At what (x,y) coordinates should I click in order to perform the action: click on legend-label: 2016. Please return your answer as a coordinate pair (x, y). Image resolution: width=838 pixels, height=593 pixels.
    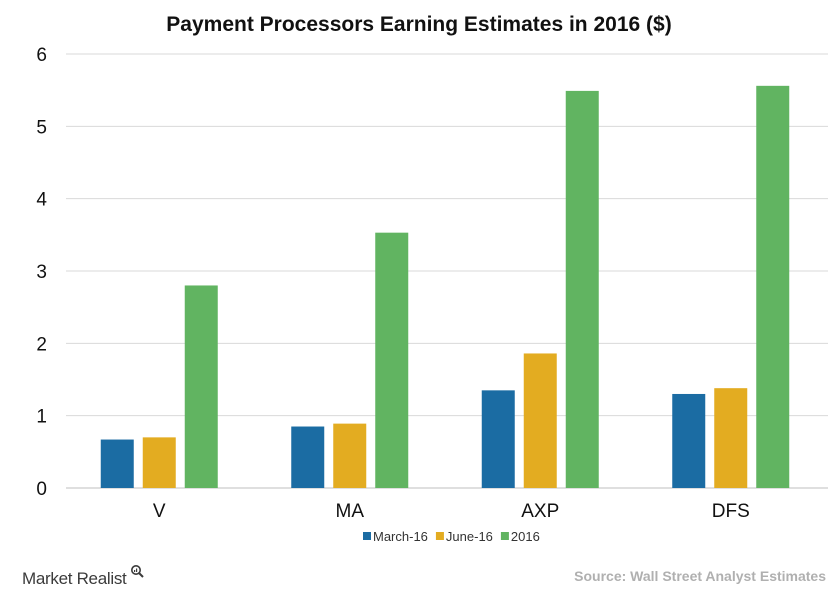
    Looking at the image, I should click on (525, 536).